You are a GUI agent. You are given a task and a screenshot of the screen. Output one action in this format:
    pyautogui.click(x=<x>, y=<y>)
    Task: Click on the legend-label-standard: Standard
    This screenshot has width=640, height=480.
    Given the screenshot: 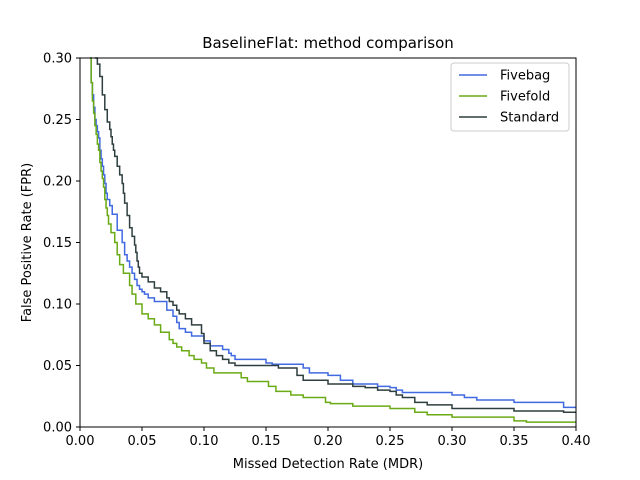 What is the action you would take?
    pyautogui.click(x=529, y=118)
    